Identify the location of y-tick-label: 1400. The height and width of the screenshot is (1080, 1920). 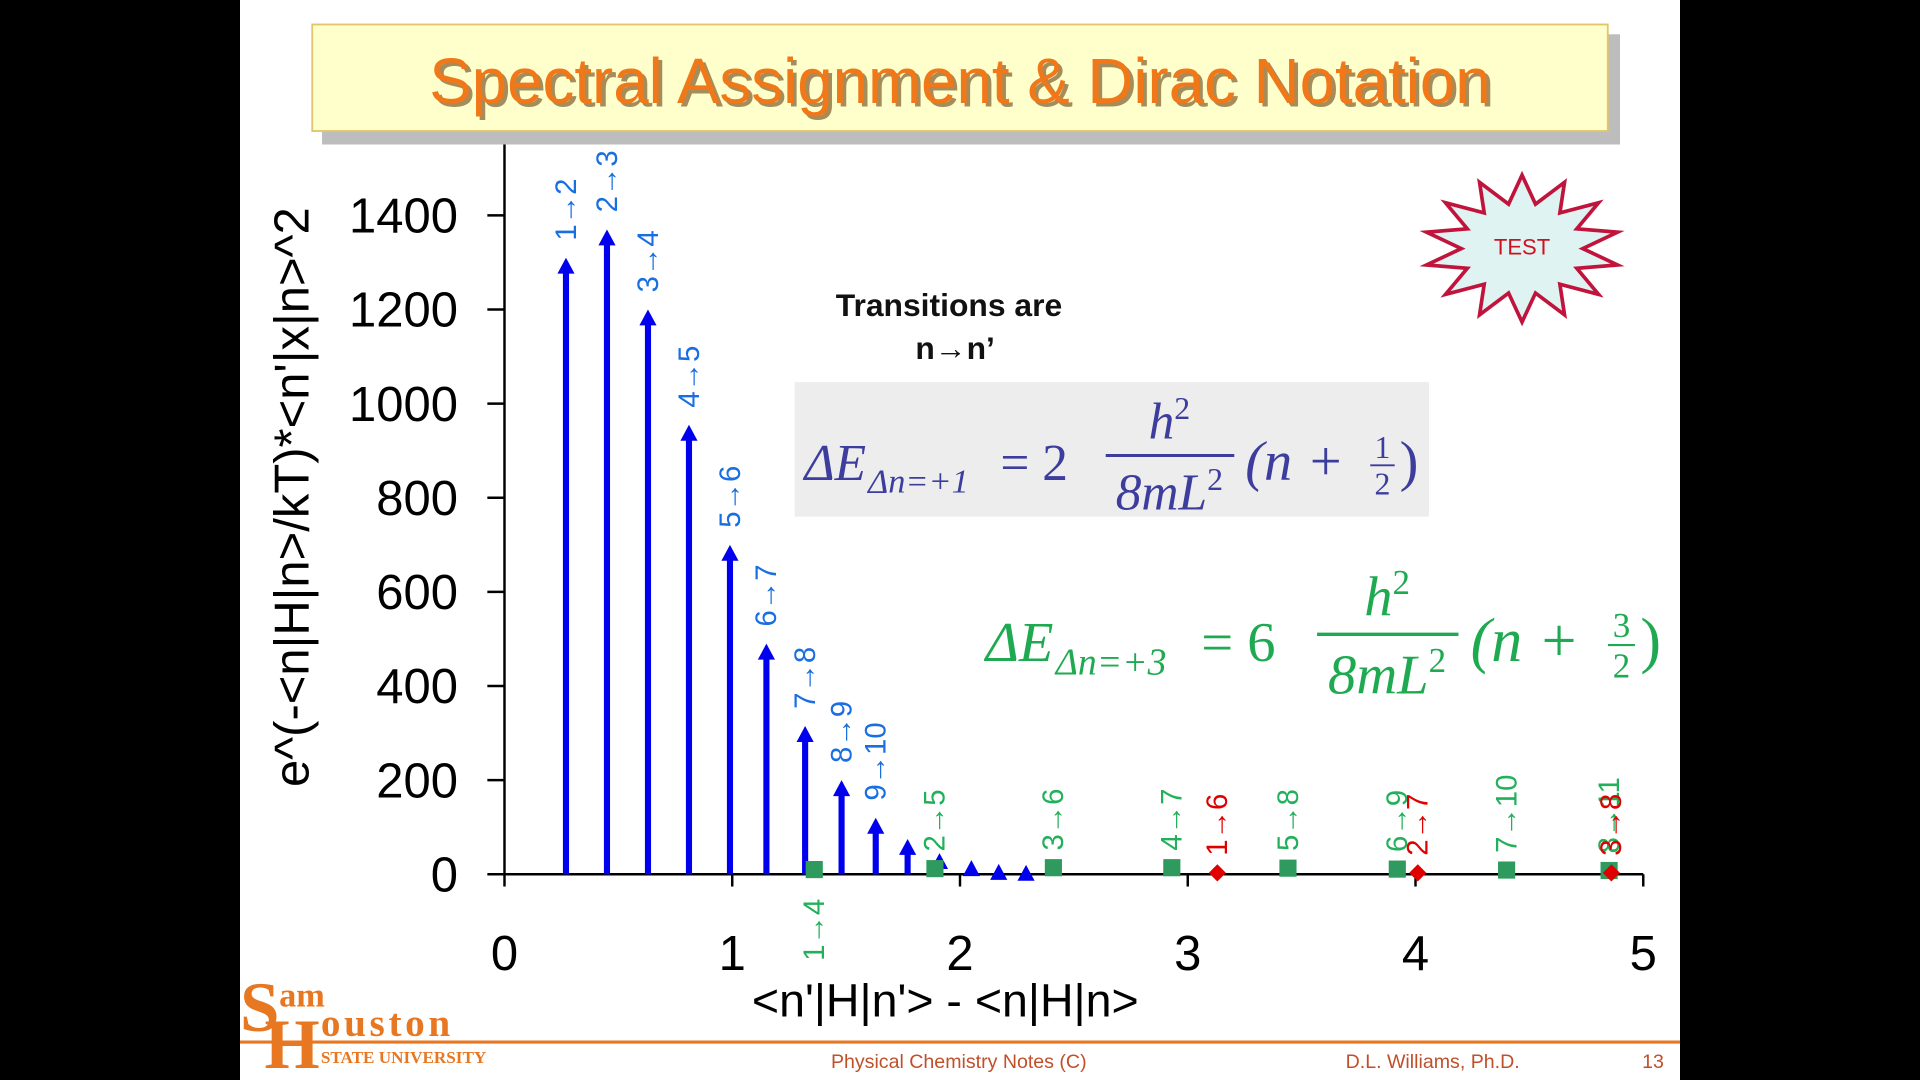
(403, 217).